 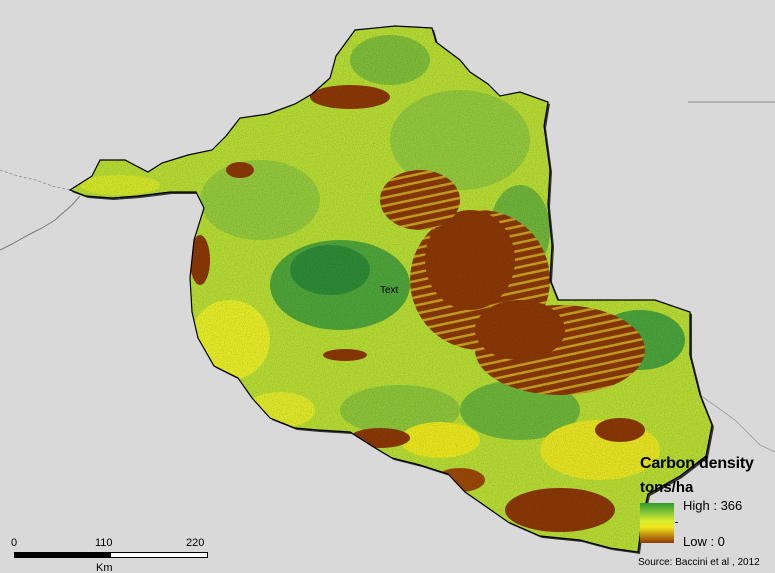 What do you see at coordinates (104, 543) in the screenshot?
I see `scale-tick-110: 110` at bounding box center [104, 543].